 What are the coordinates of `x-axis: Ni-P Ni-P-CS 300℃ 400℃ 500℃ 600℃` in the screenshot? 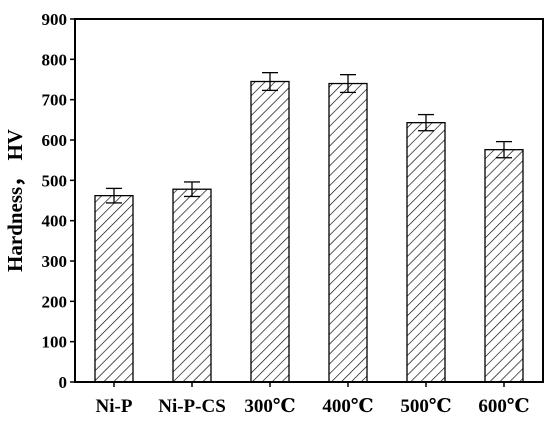 It's located at (313, 399).